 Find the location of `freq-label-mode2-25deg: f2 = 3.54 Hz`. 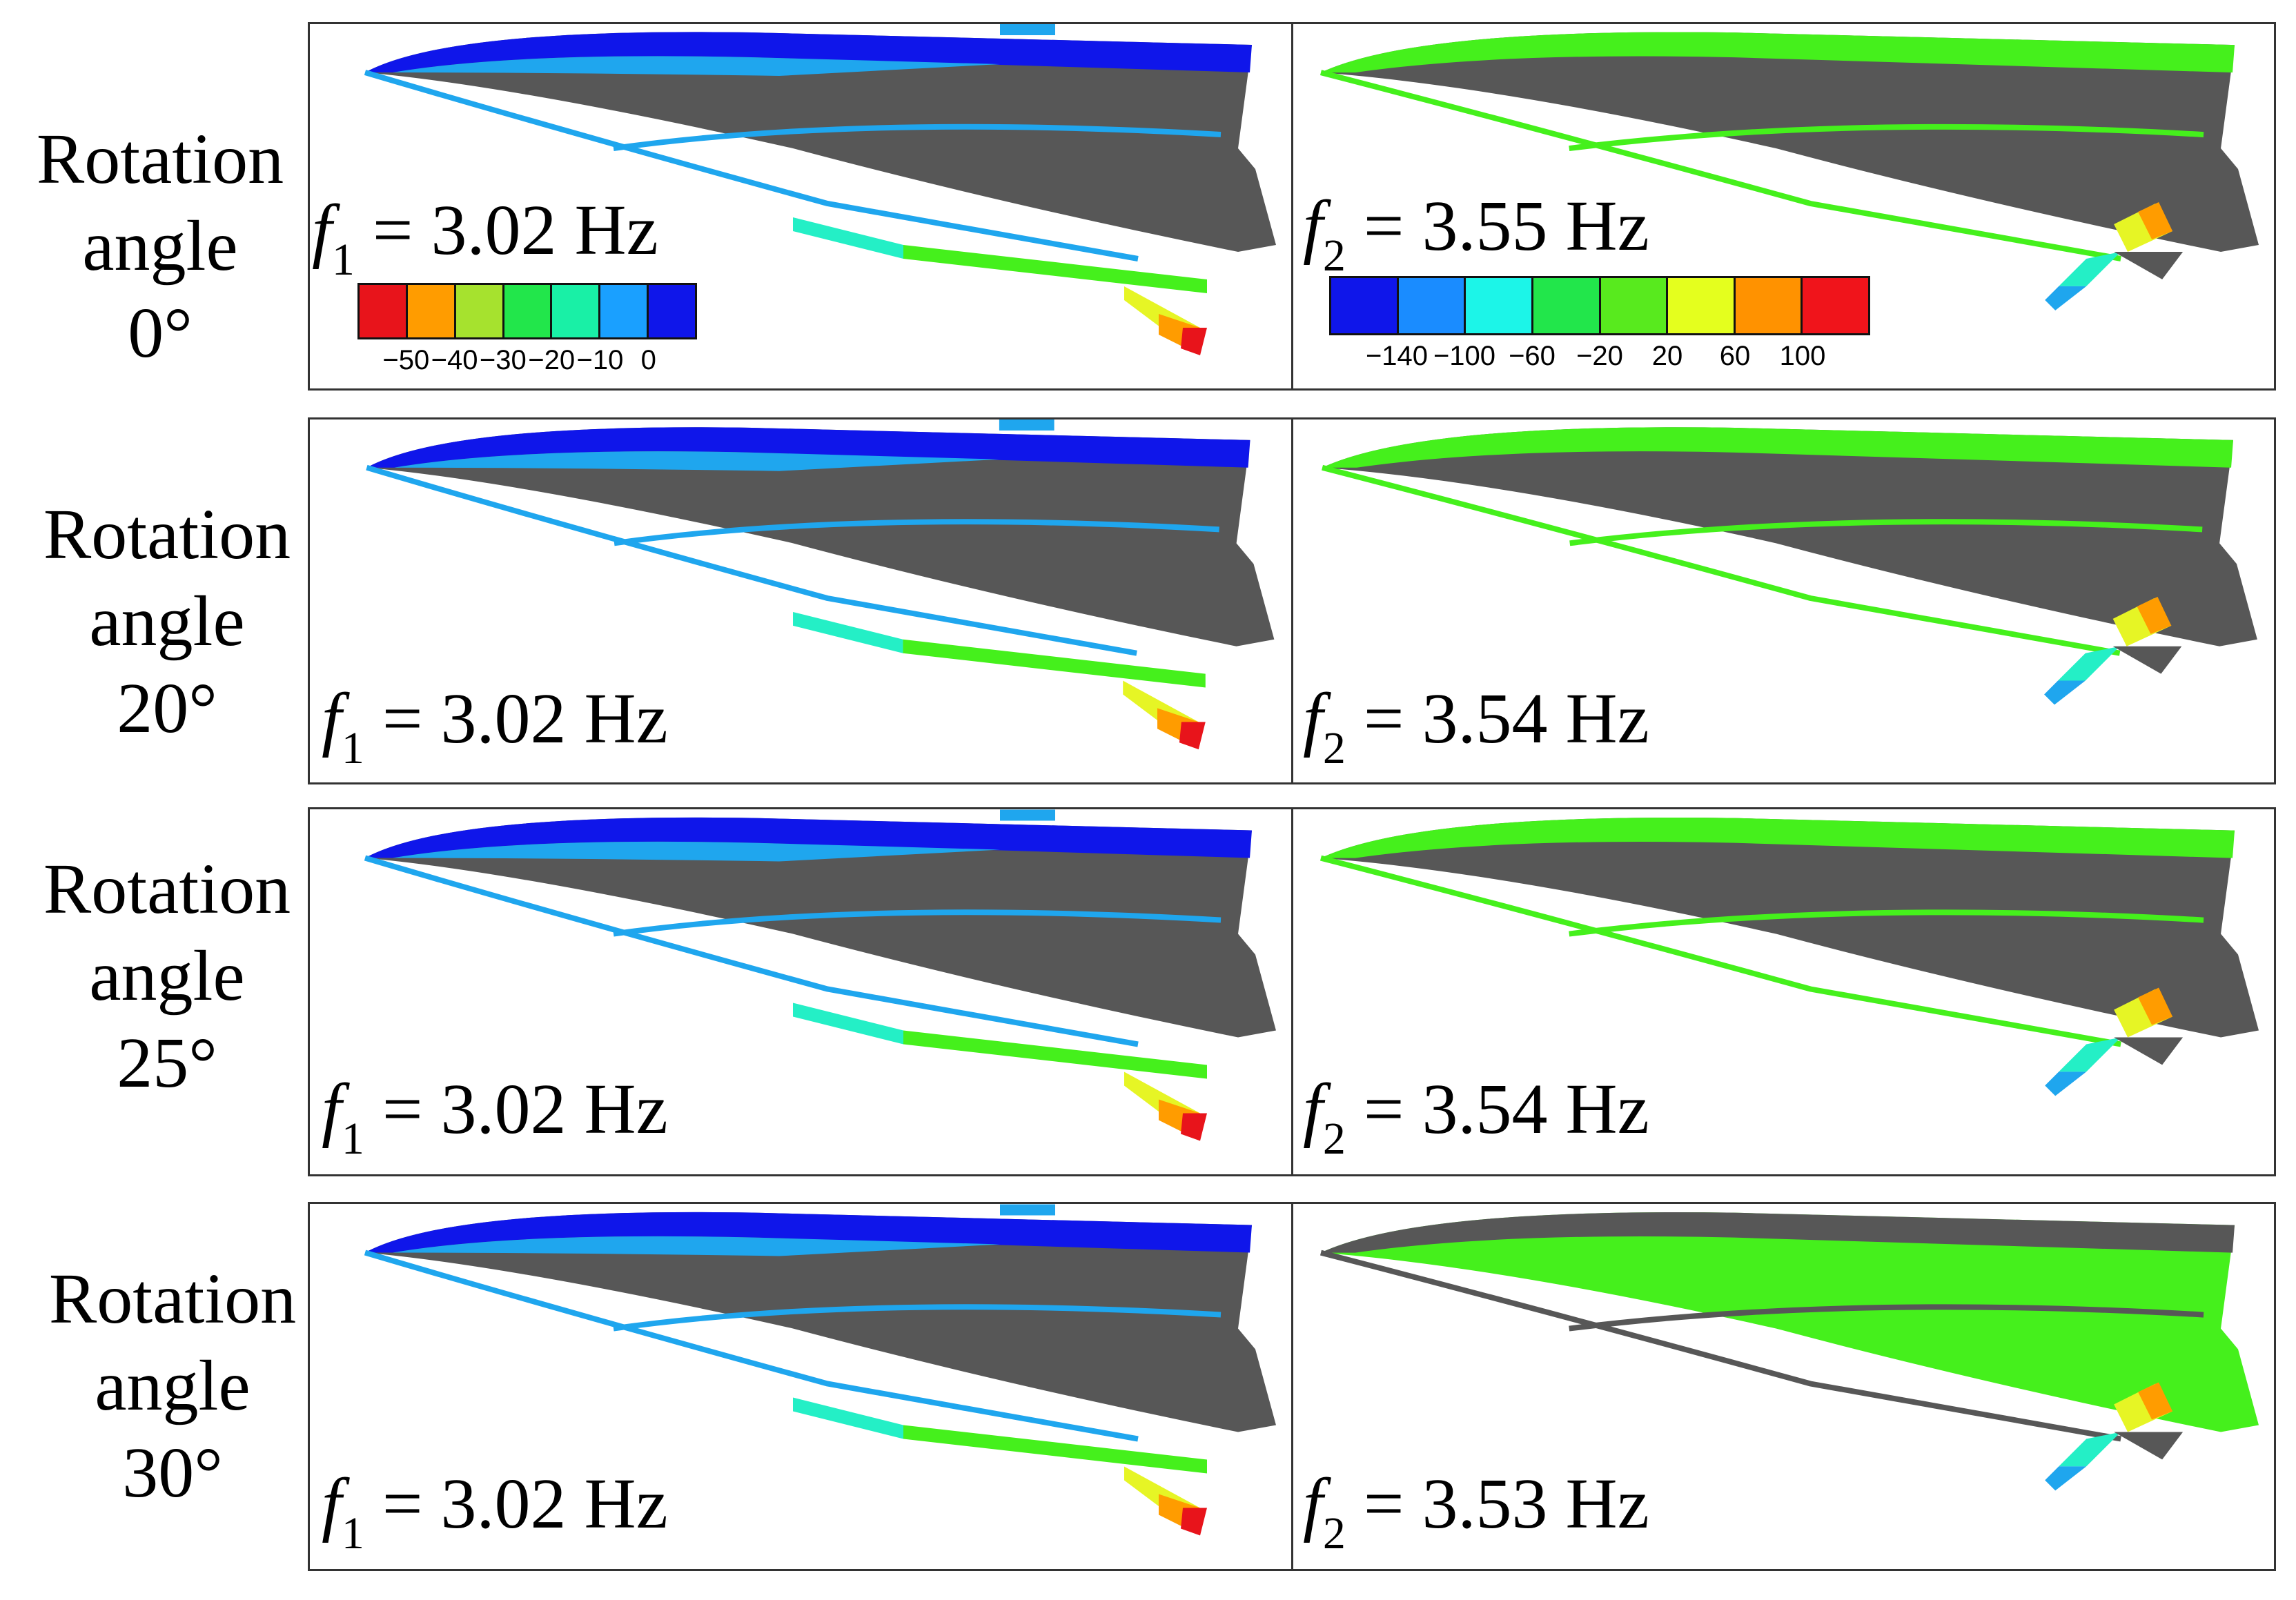

freq-label-mode2-25deg: f2 = 3.54 Hz is located at coordinates (1476, 1118).